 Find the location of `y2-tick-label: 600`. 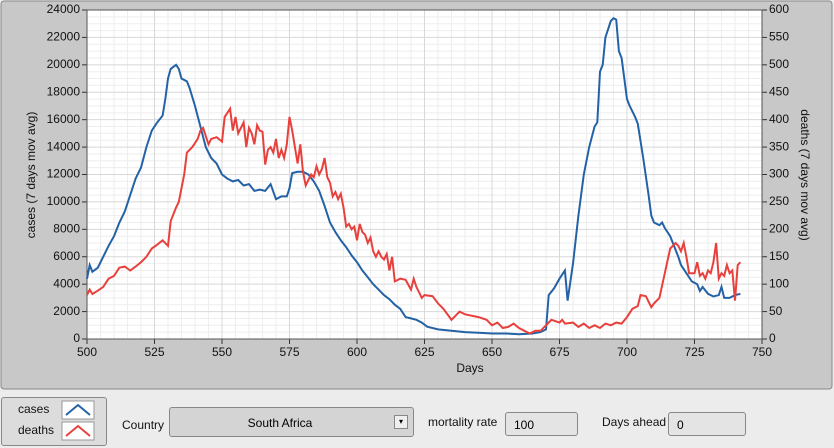

y2-tick-label: 600 is located at coordinates (779, 9).